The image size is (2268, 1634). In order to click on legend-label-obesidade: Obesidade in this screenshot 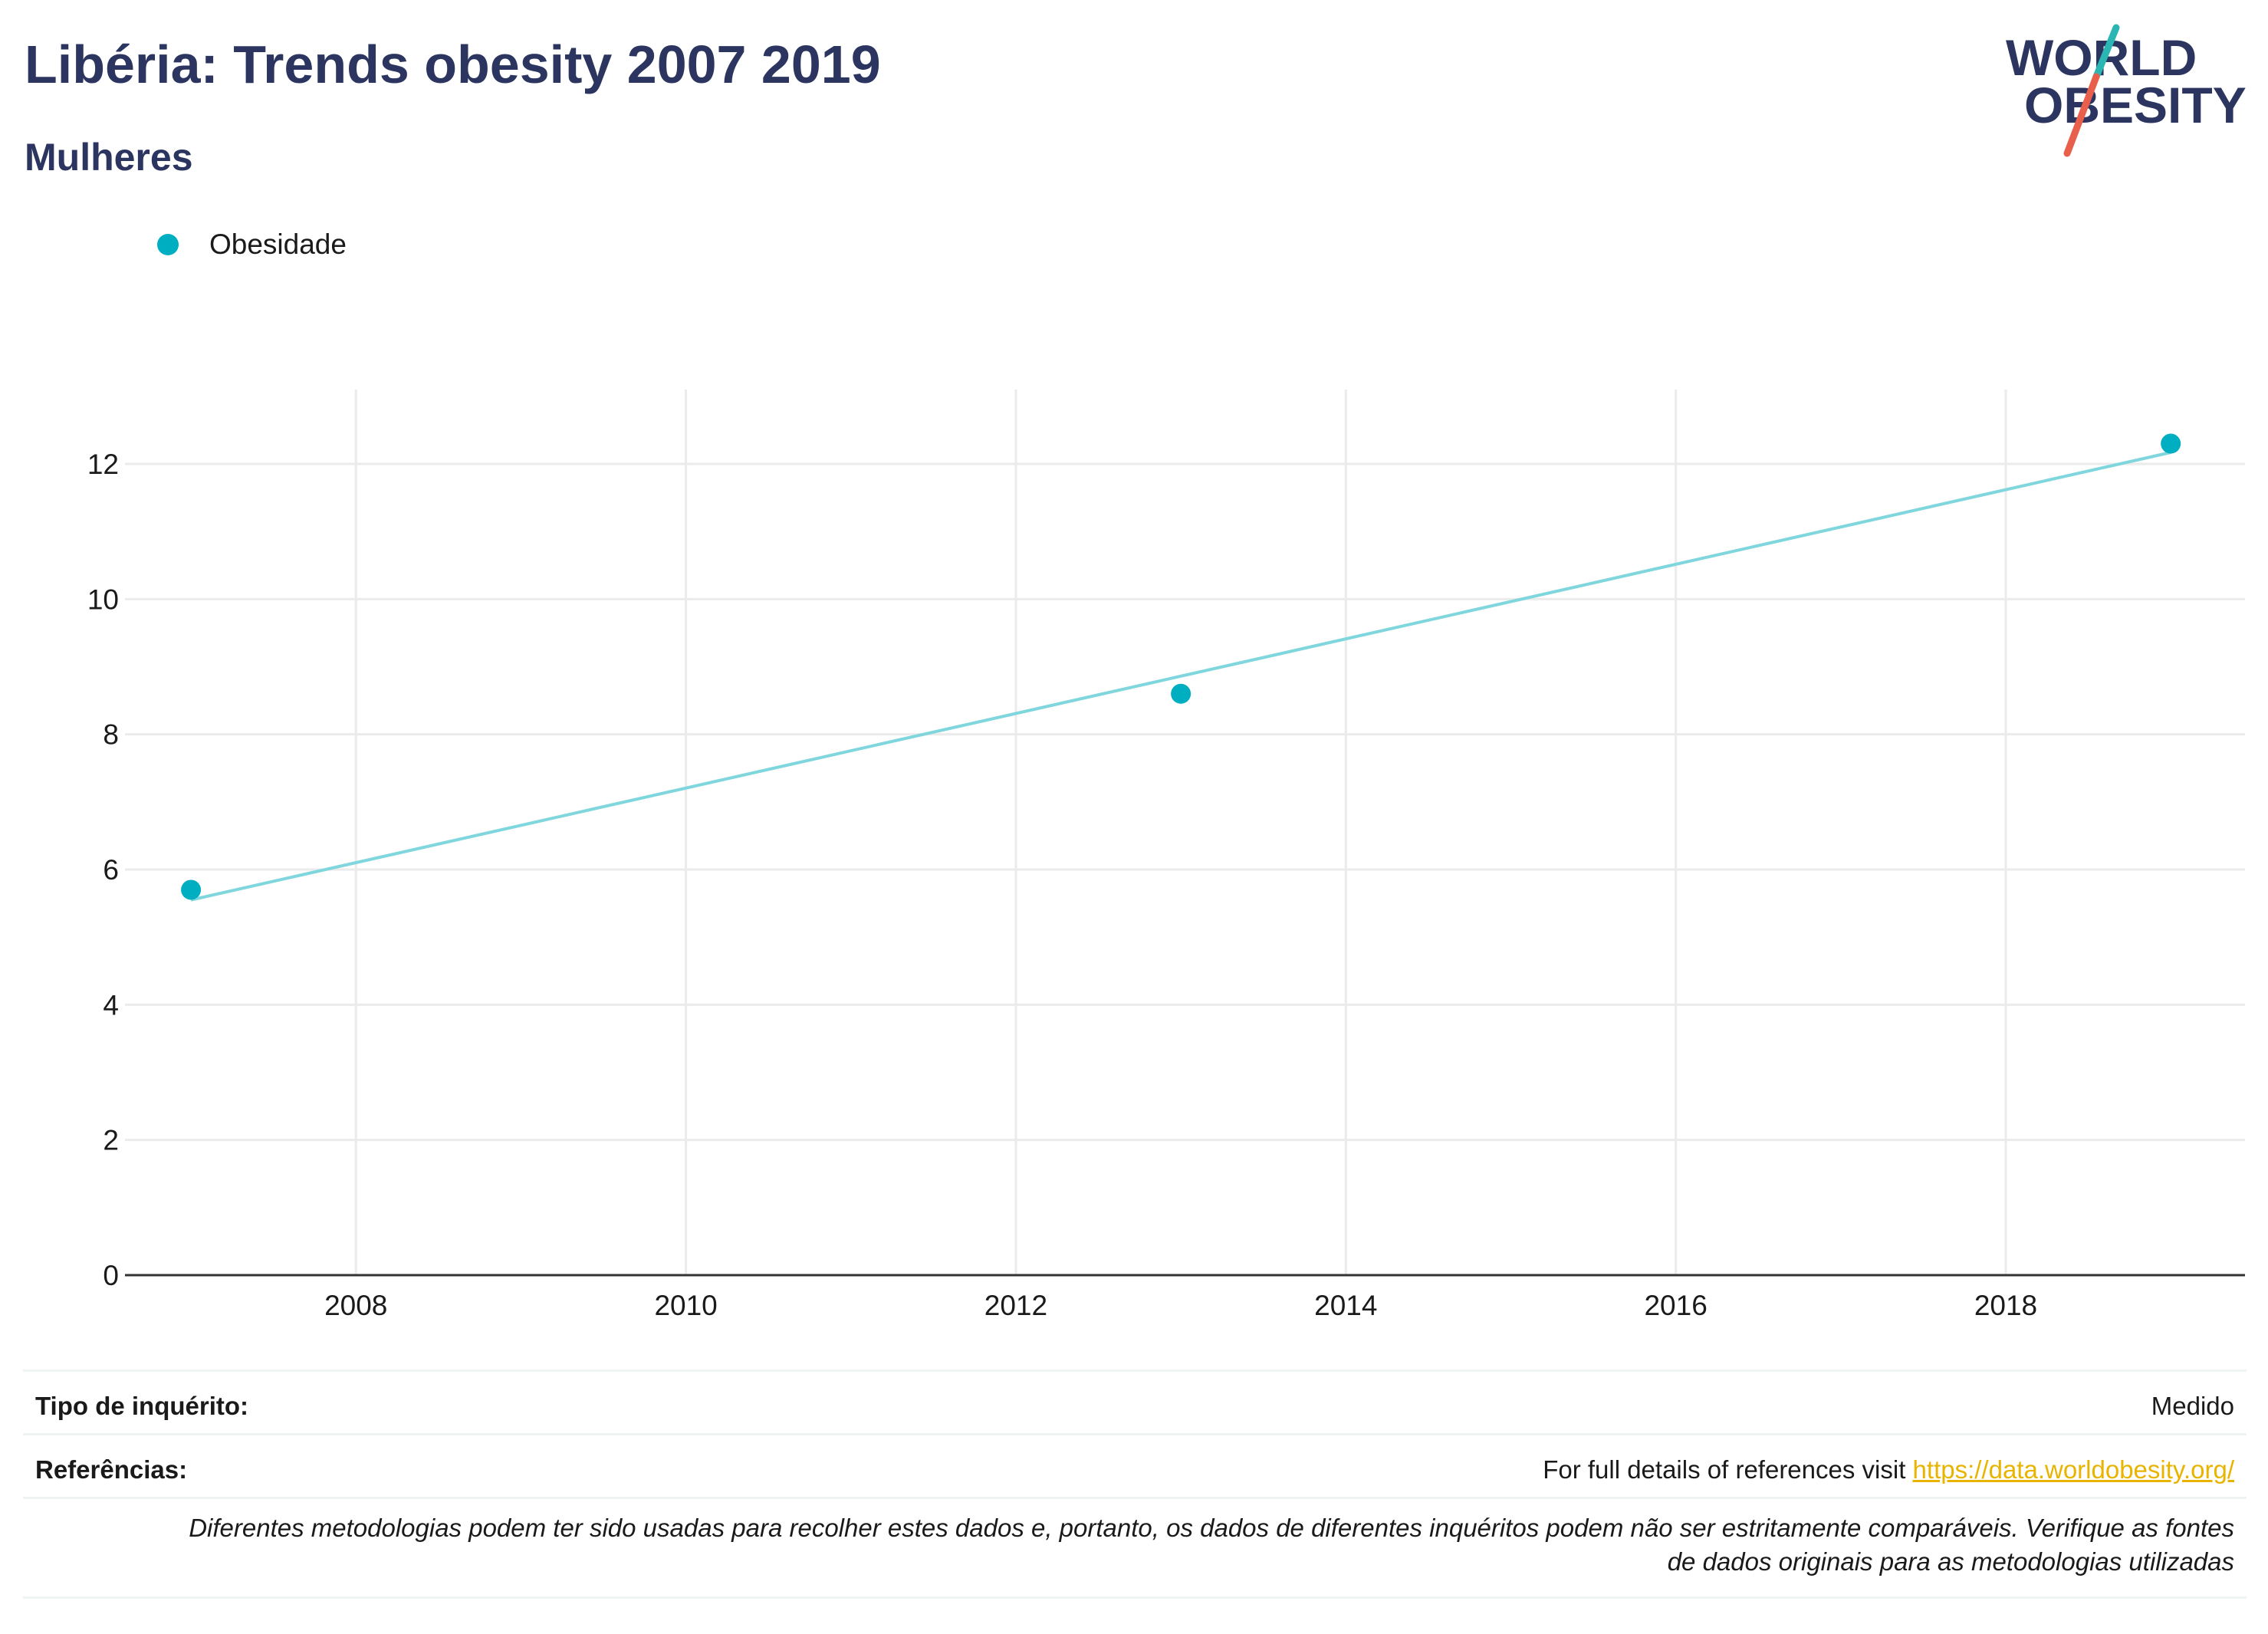, I will do `click(278, 244)`.